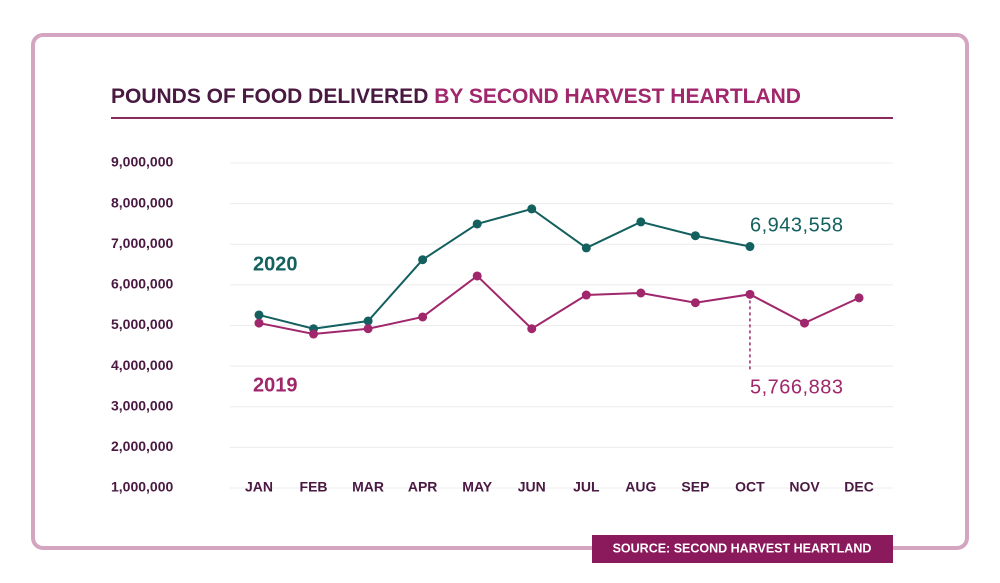  What do you see at coordinates (142, 202) in the screenshot?
I see `y-tick-label: 8,000,000` at bounding box center [142, 202].